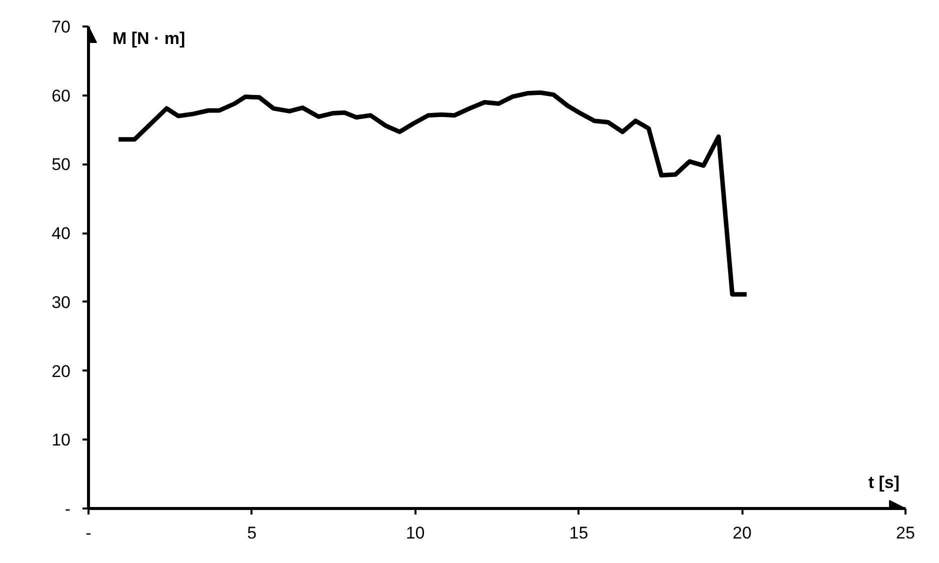 This screenshot has width=939, height=563. Describe the element at coordinates (61, 164) in the screenshot. I see `y-tick-label: 50` at that location.